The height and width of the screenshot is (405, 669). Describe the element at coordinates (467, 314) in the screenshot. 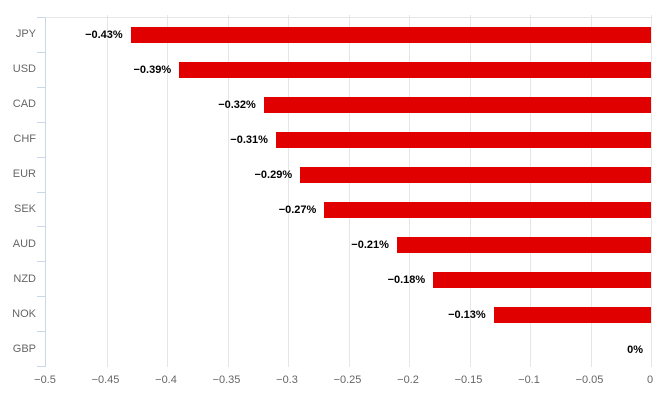

I see `bar-value-label: −0.13%` at that location.